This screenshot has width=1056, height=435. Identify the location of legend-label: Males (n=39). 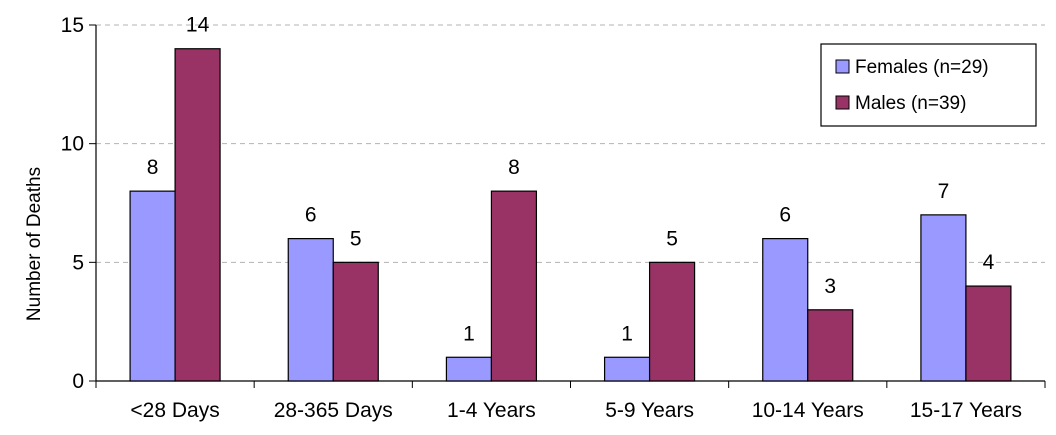
(910, 103).